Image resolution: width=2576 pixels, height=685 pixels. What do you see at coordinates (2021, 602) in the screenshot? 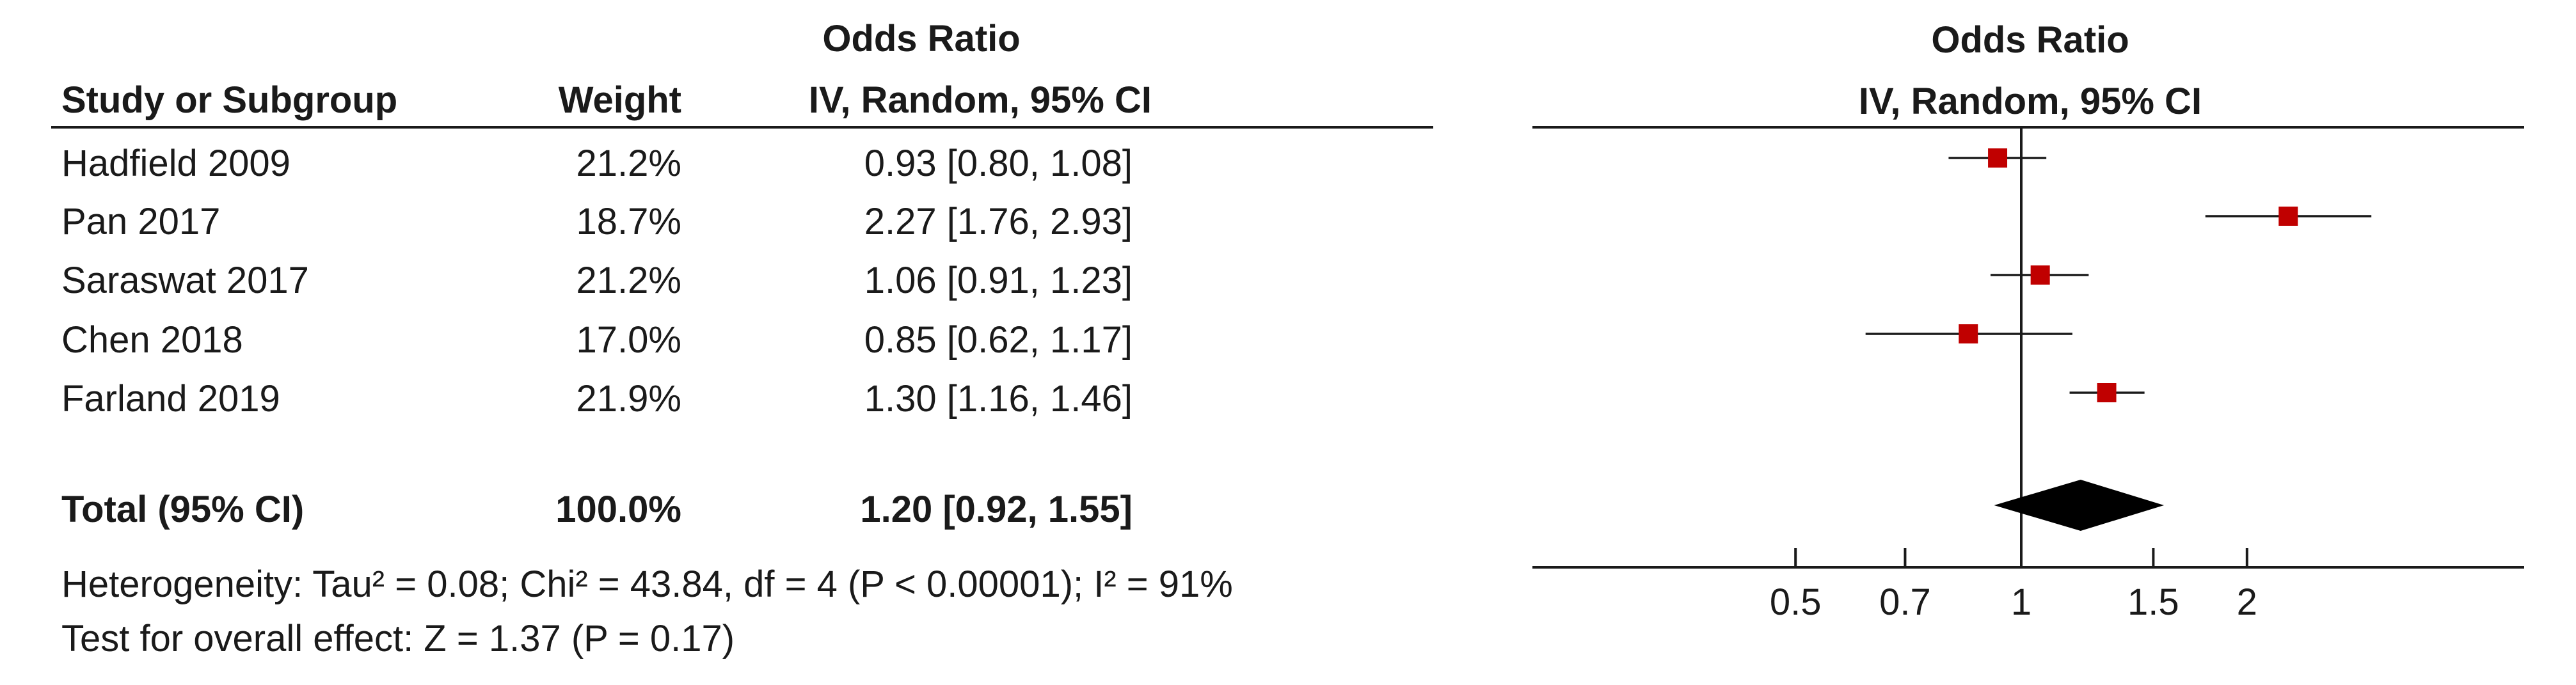
I see `x-tick-label: 1` at bounding box center [2021, 602].